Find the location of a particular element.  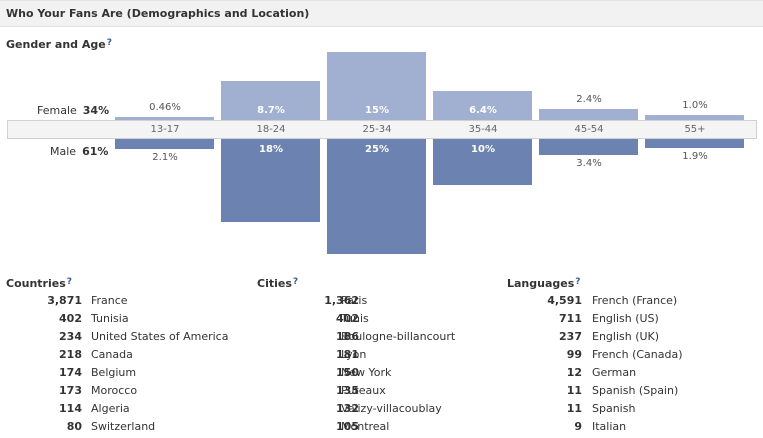

list-item-name: New York is located at coordinates (366, 372).